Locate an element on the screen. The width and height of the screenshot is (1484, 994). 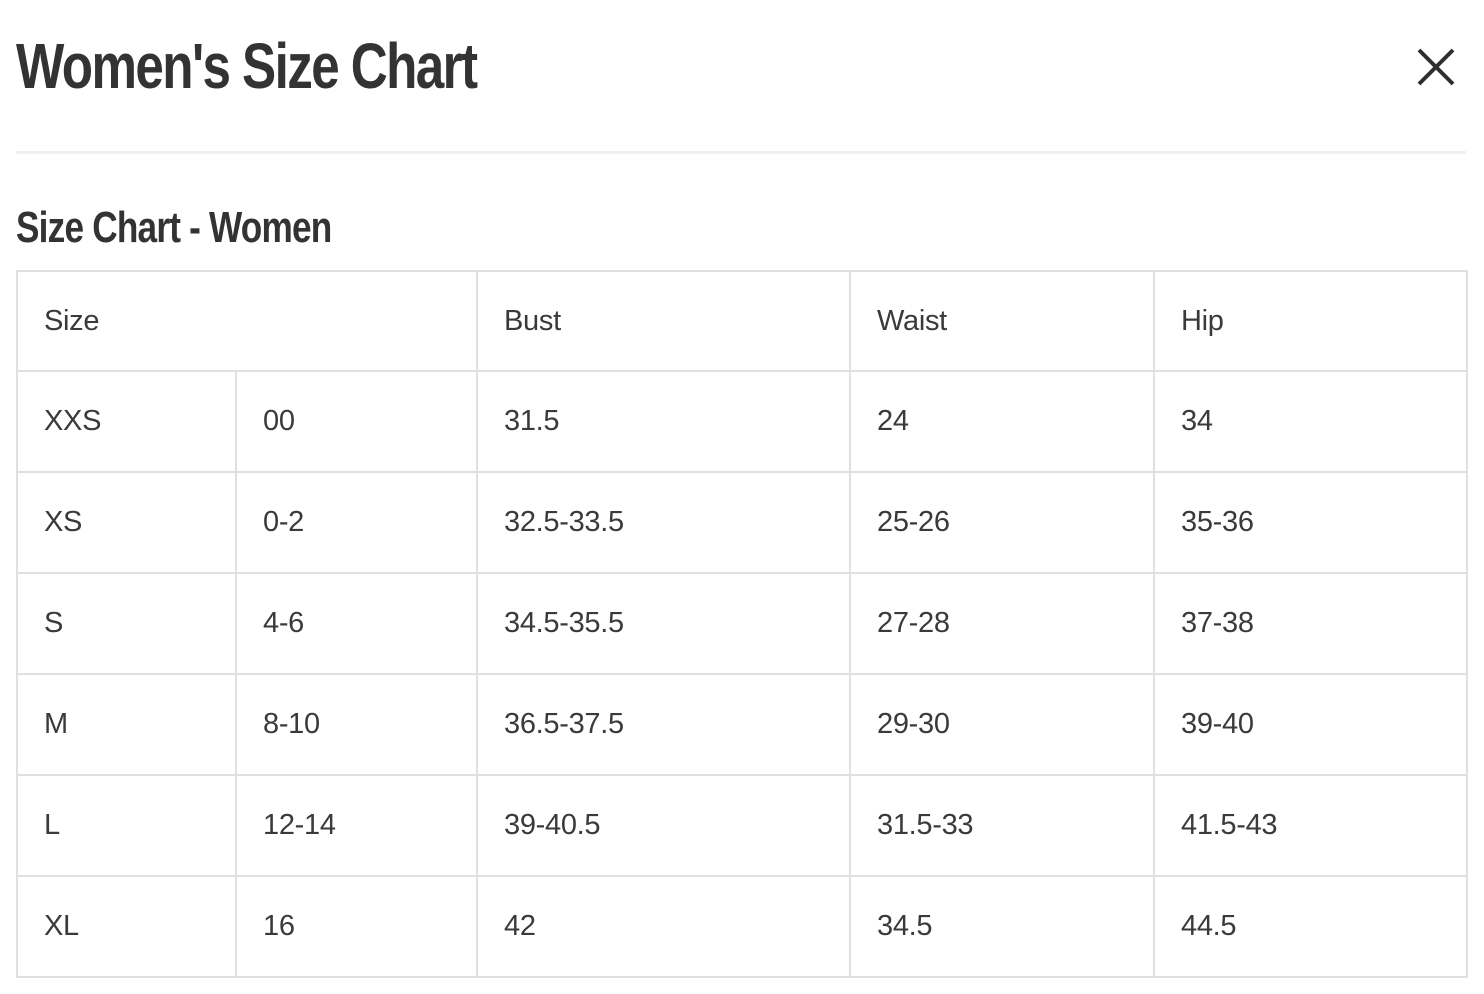
cell-size-label: S is located at coordinates (126, 623).